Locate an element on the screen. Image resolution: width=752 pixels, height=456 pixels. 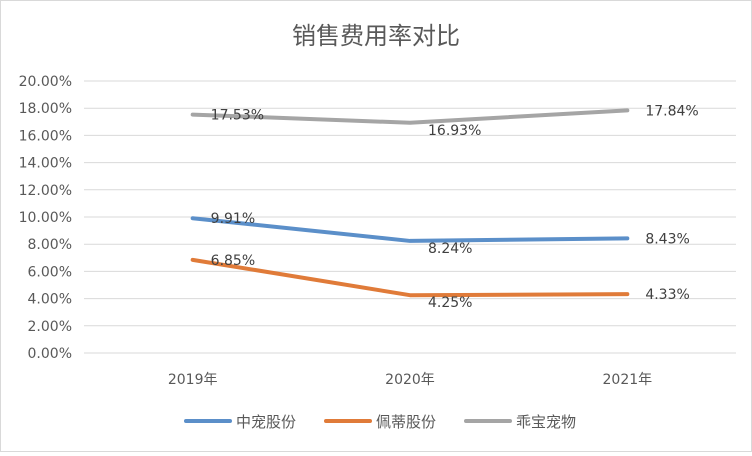
y-tick-label: 14.00% is located at coordinates (45, 164).